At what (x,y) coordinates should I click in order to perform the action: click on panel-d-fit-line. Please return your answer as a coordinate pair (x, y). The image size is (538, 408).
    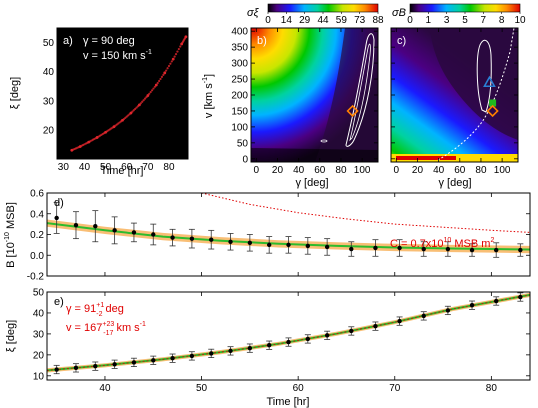
    Looking at the image, I should click on (288, 236).